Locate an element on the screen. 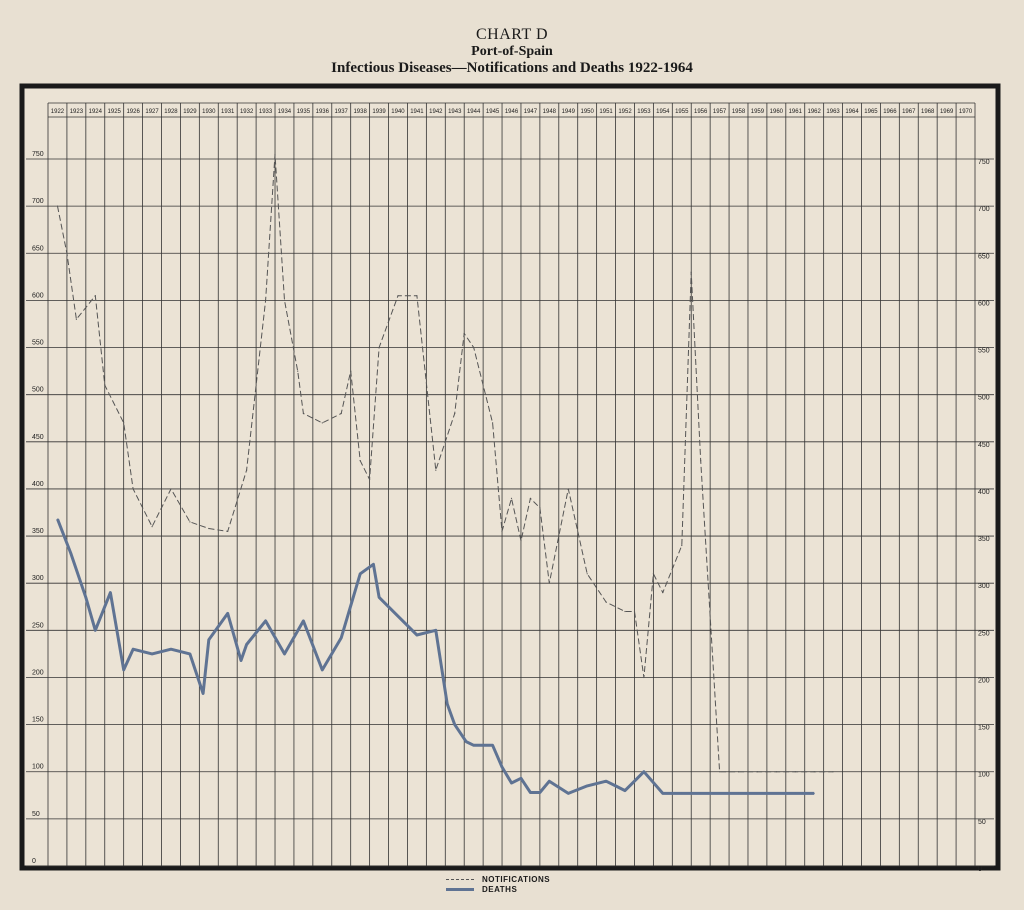 This screenshot has width=1024, height=910. year-label: 1934 is located at coordinates (285, 112).